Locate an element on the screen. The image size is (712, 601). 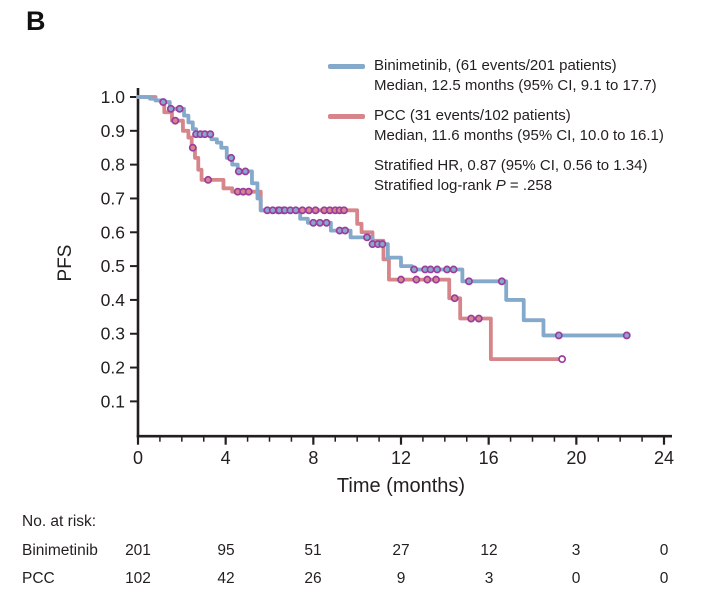
risk-row-label: Binimetinib is located at coordinates (60, 550).